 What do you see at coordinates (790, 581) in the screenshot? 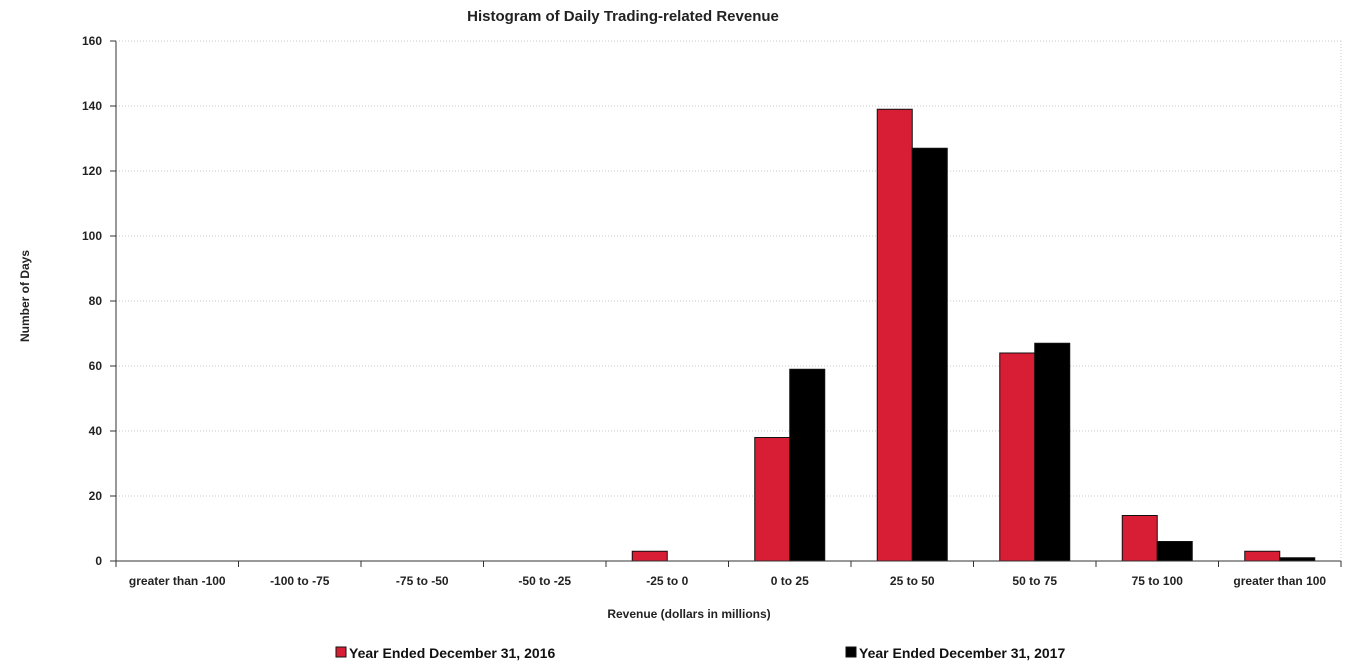
I see `x-tick-label: 0 to 25` at bounding box center [790, 581].